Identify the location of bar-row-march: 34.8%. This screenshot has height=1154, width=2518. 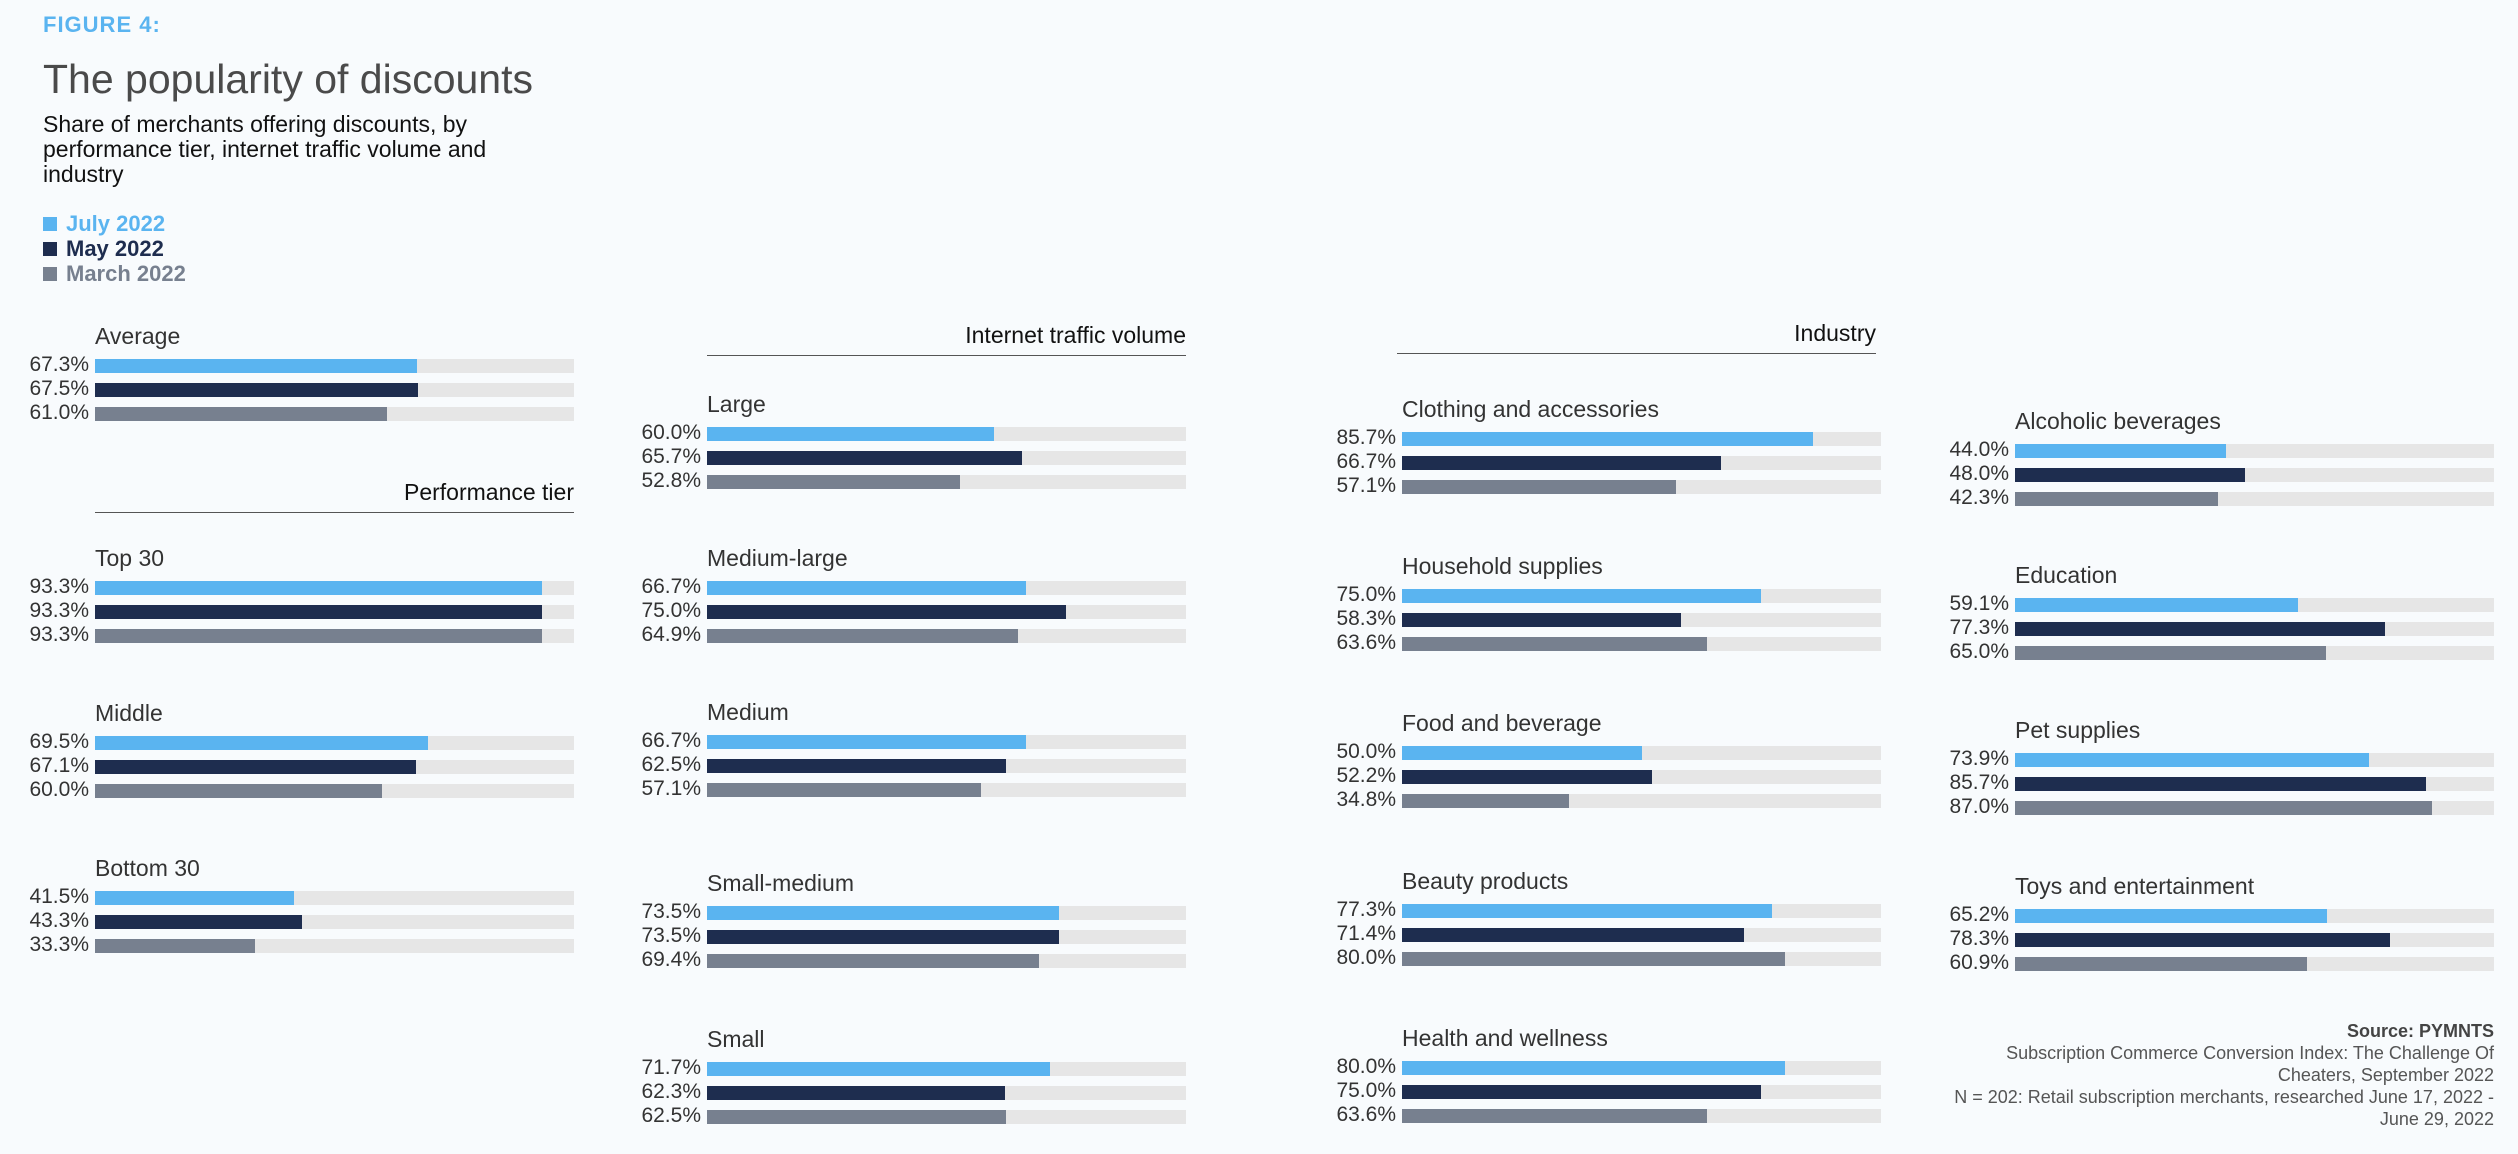
(1608, 800).